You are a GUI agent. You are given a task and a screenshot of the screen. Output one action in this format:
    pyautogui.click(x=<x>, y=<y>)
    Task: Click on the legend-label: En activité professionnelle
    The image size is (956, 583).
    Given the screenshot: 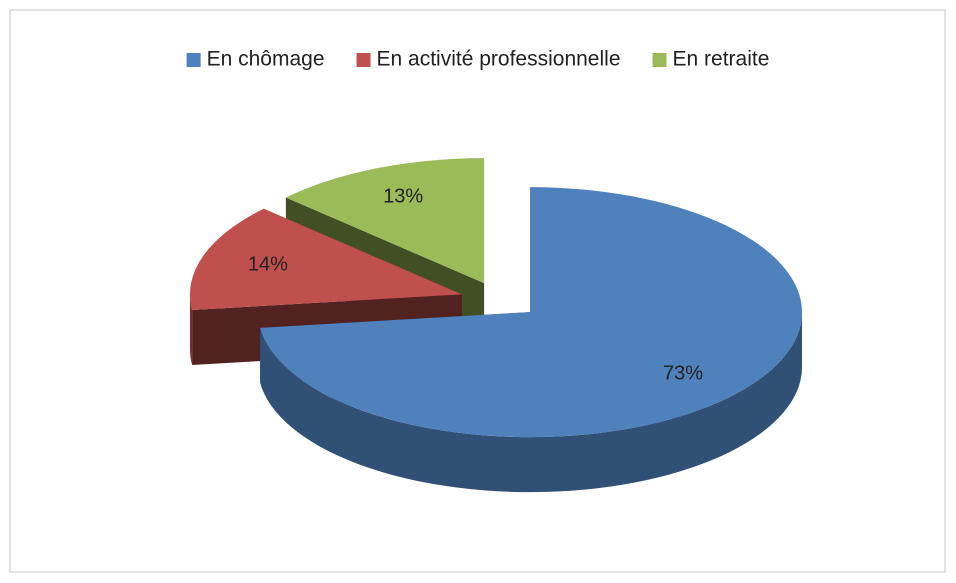 What is the action you would take?
    pyautogui.click(x=499, y=59)
    